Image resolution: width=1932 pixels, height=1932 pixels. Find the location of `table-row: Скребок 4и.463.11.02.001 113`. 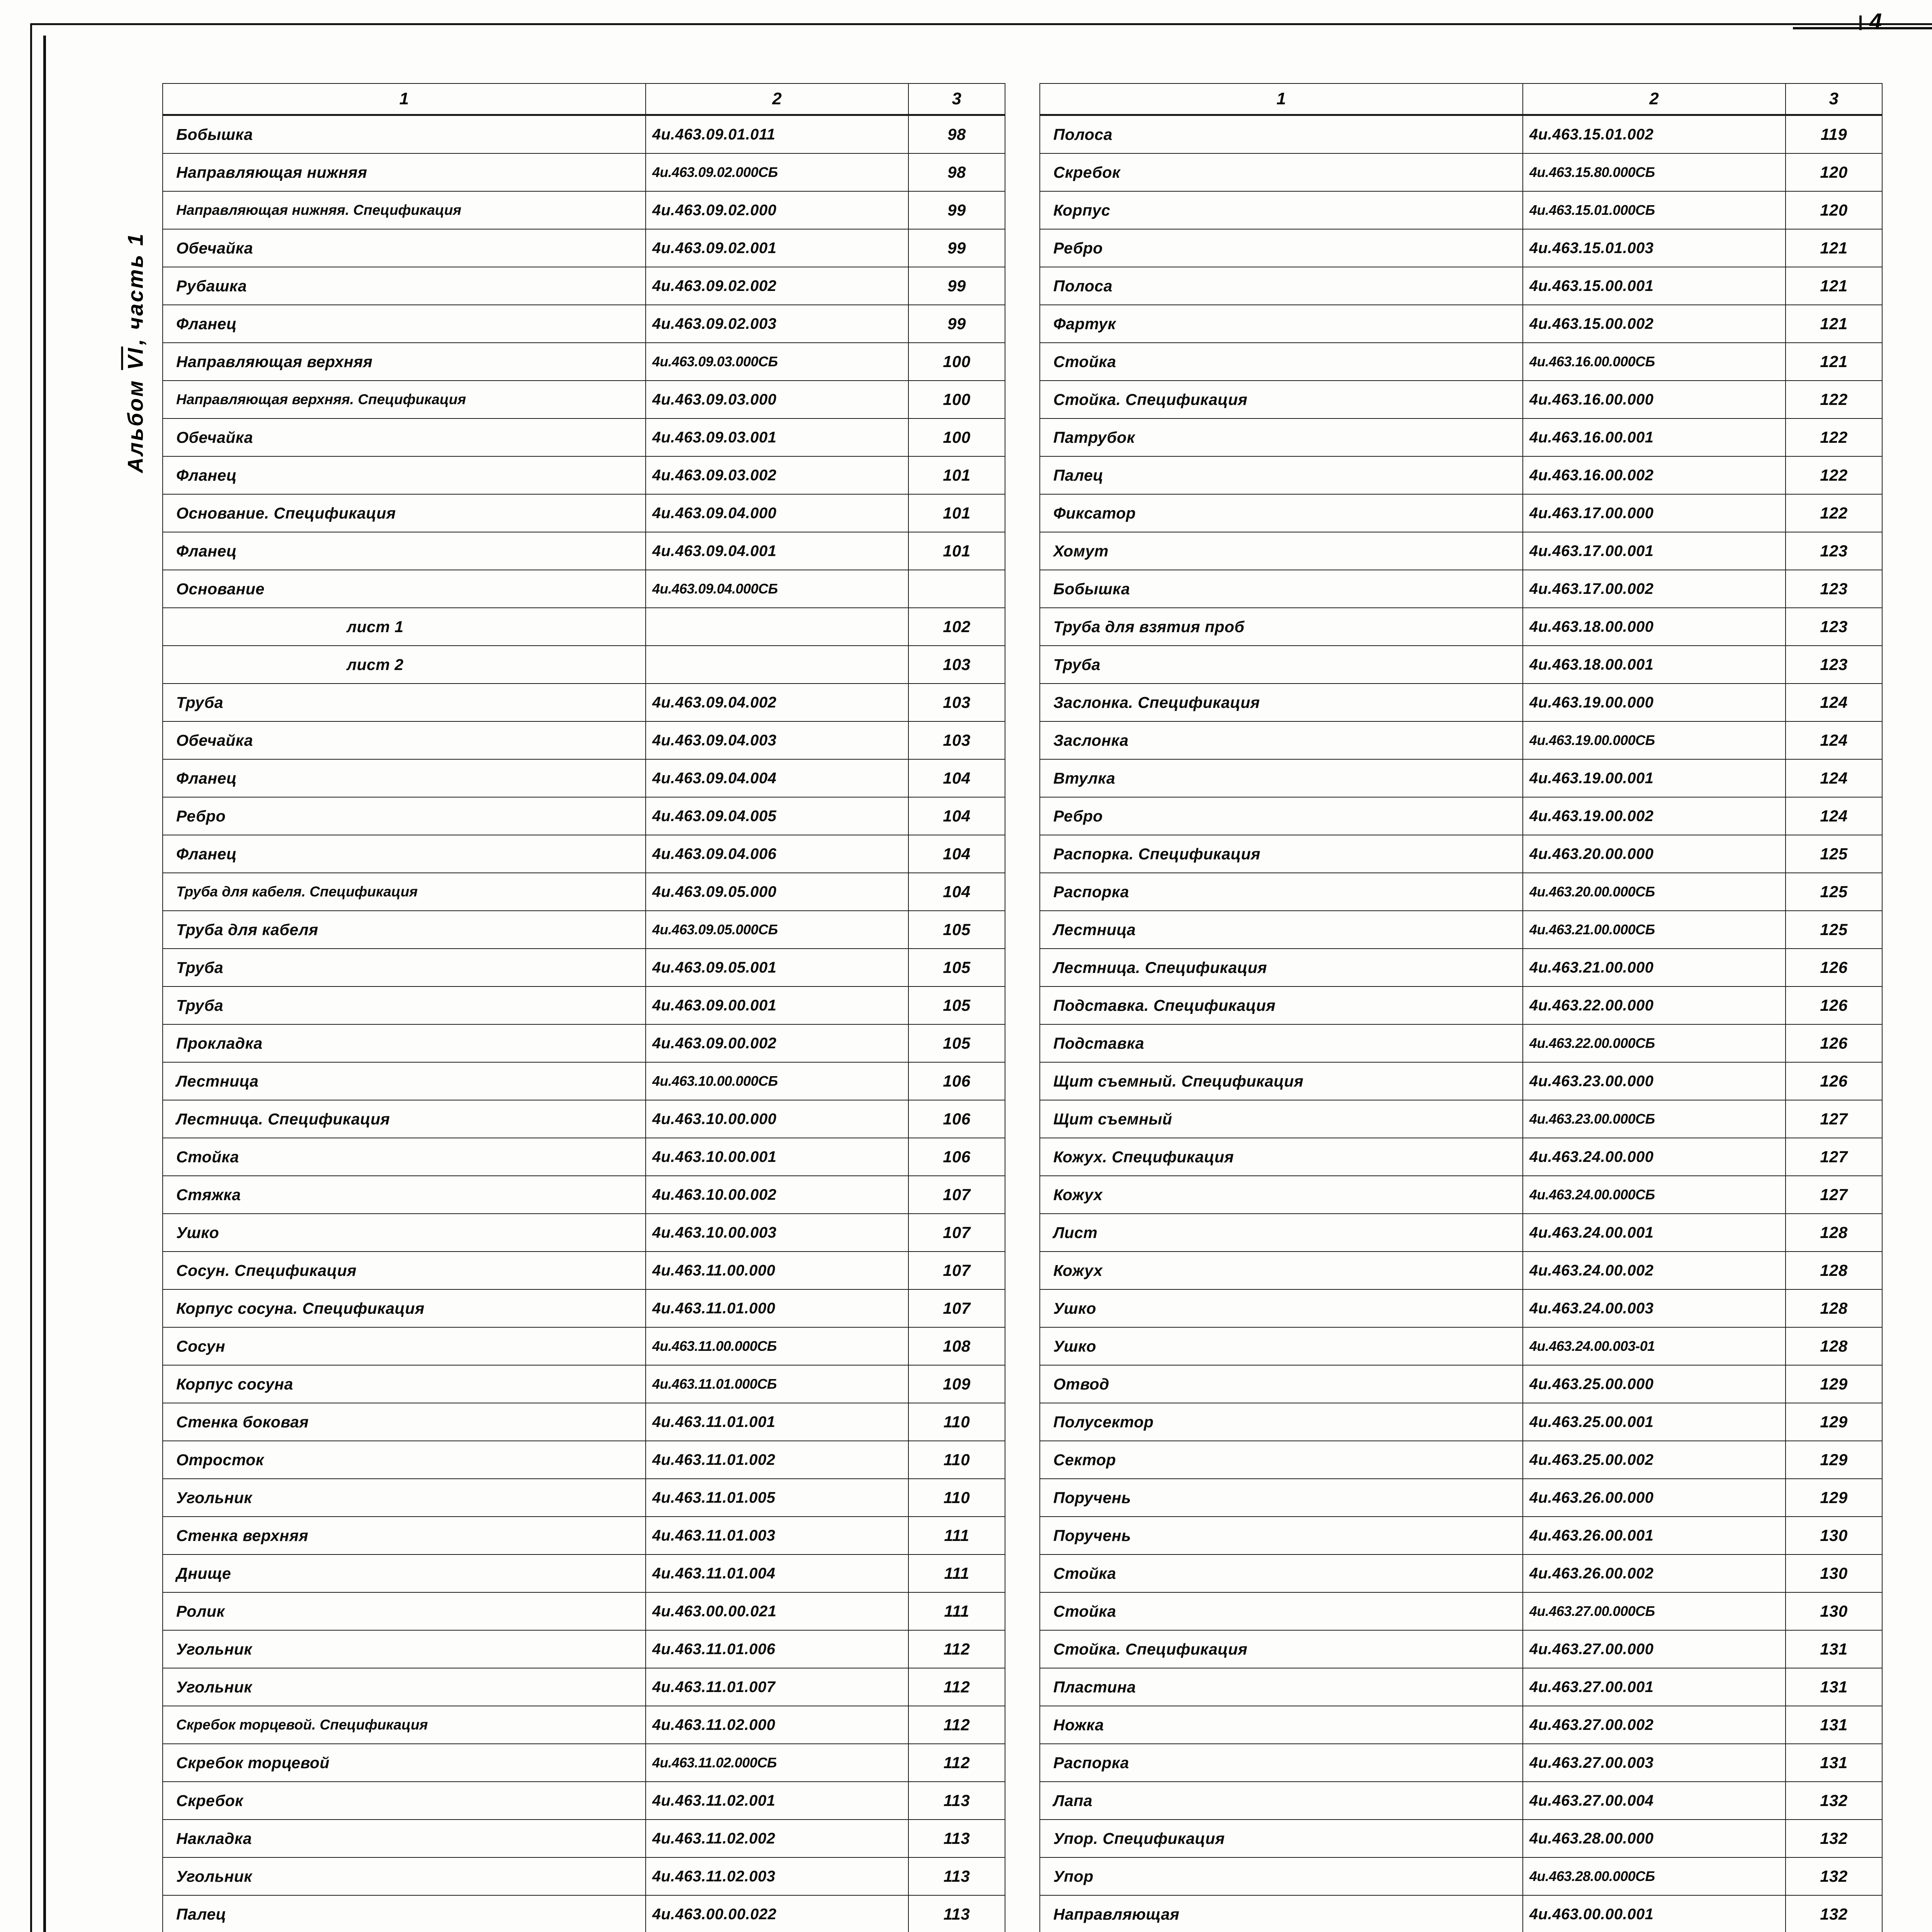

table-row: Скребок 4и.463.11.02.001 113 is located at coordinates (584, 1800).